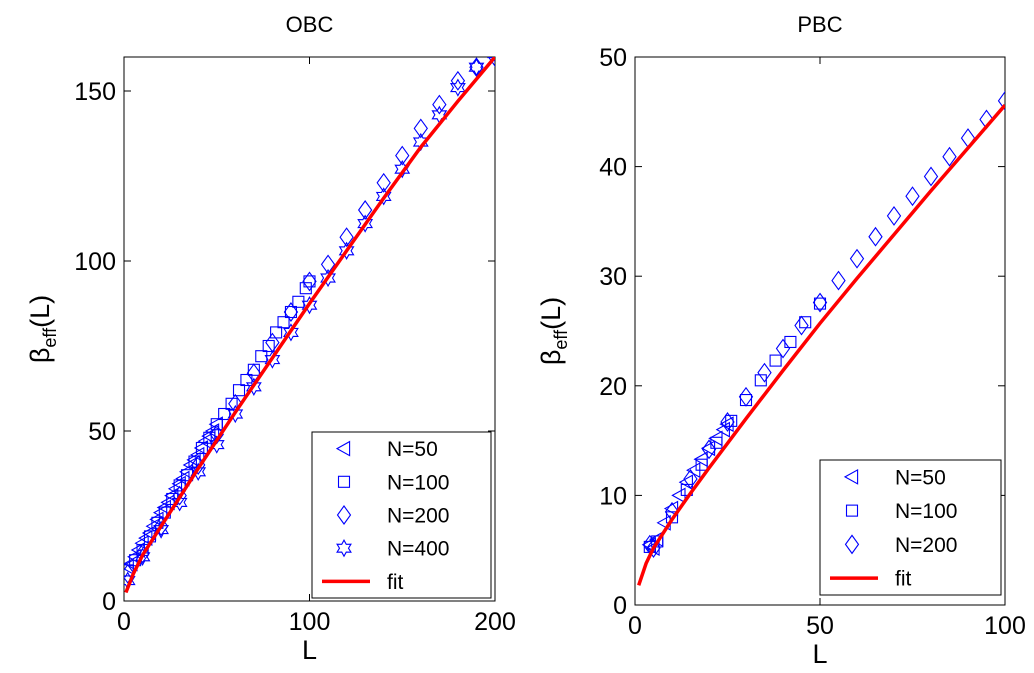 Image resolution: width=1034 pixels, height=673 pixels. What do you see at coordinates (102, 432) in the screenshot?
I see `y-tick-label: 50` at bounding box center [102, 432].